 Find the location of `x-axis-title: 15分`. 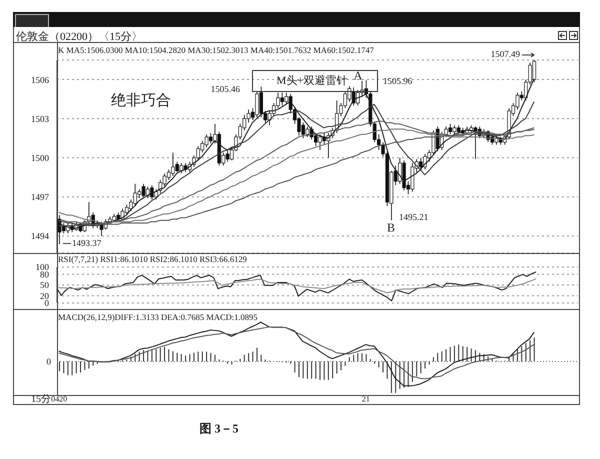

x-axis-title: 15分 is located at coordinates (41, 399).